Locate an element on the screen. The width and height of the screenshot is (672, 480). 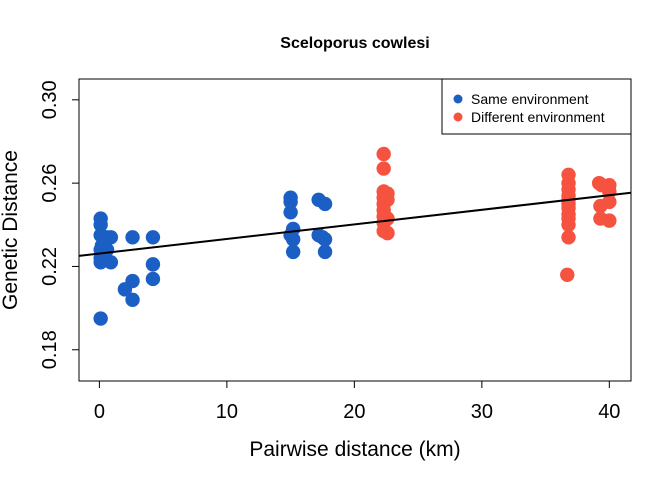
legend-label-same-environment: Same environment is located at coordinates (530, 99).